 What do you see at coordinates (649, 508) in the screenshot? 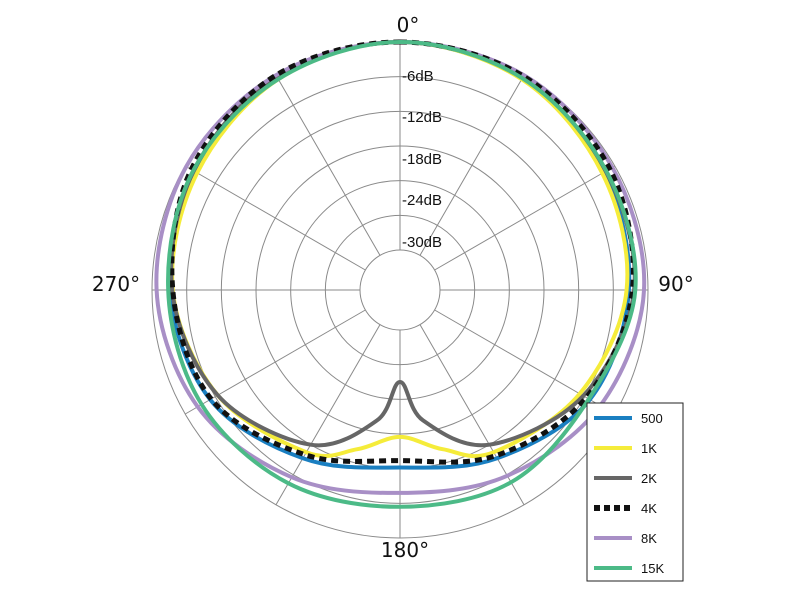
I see `legend-label-4k: 4K` at bounding box center [649, 508].